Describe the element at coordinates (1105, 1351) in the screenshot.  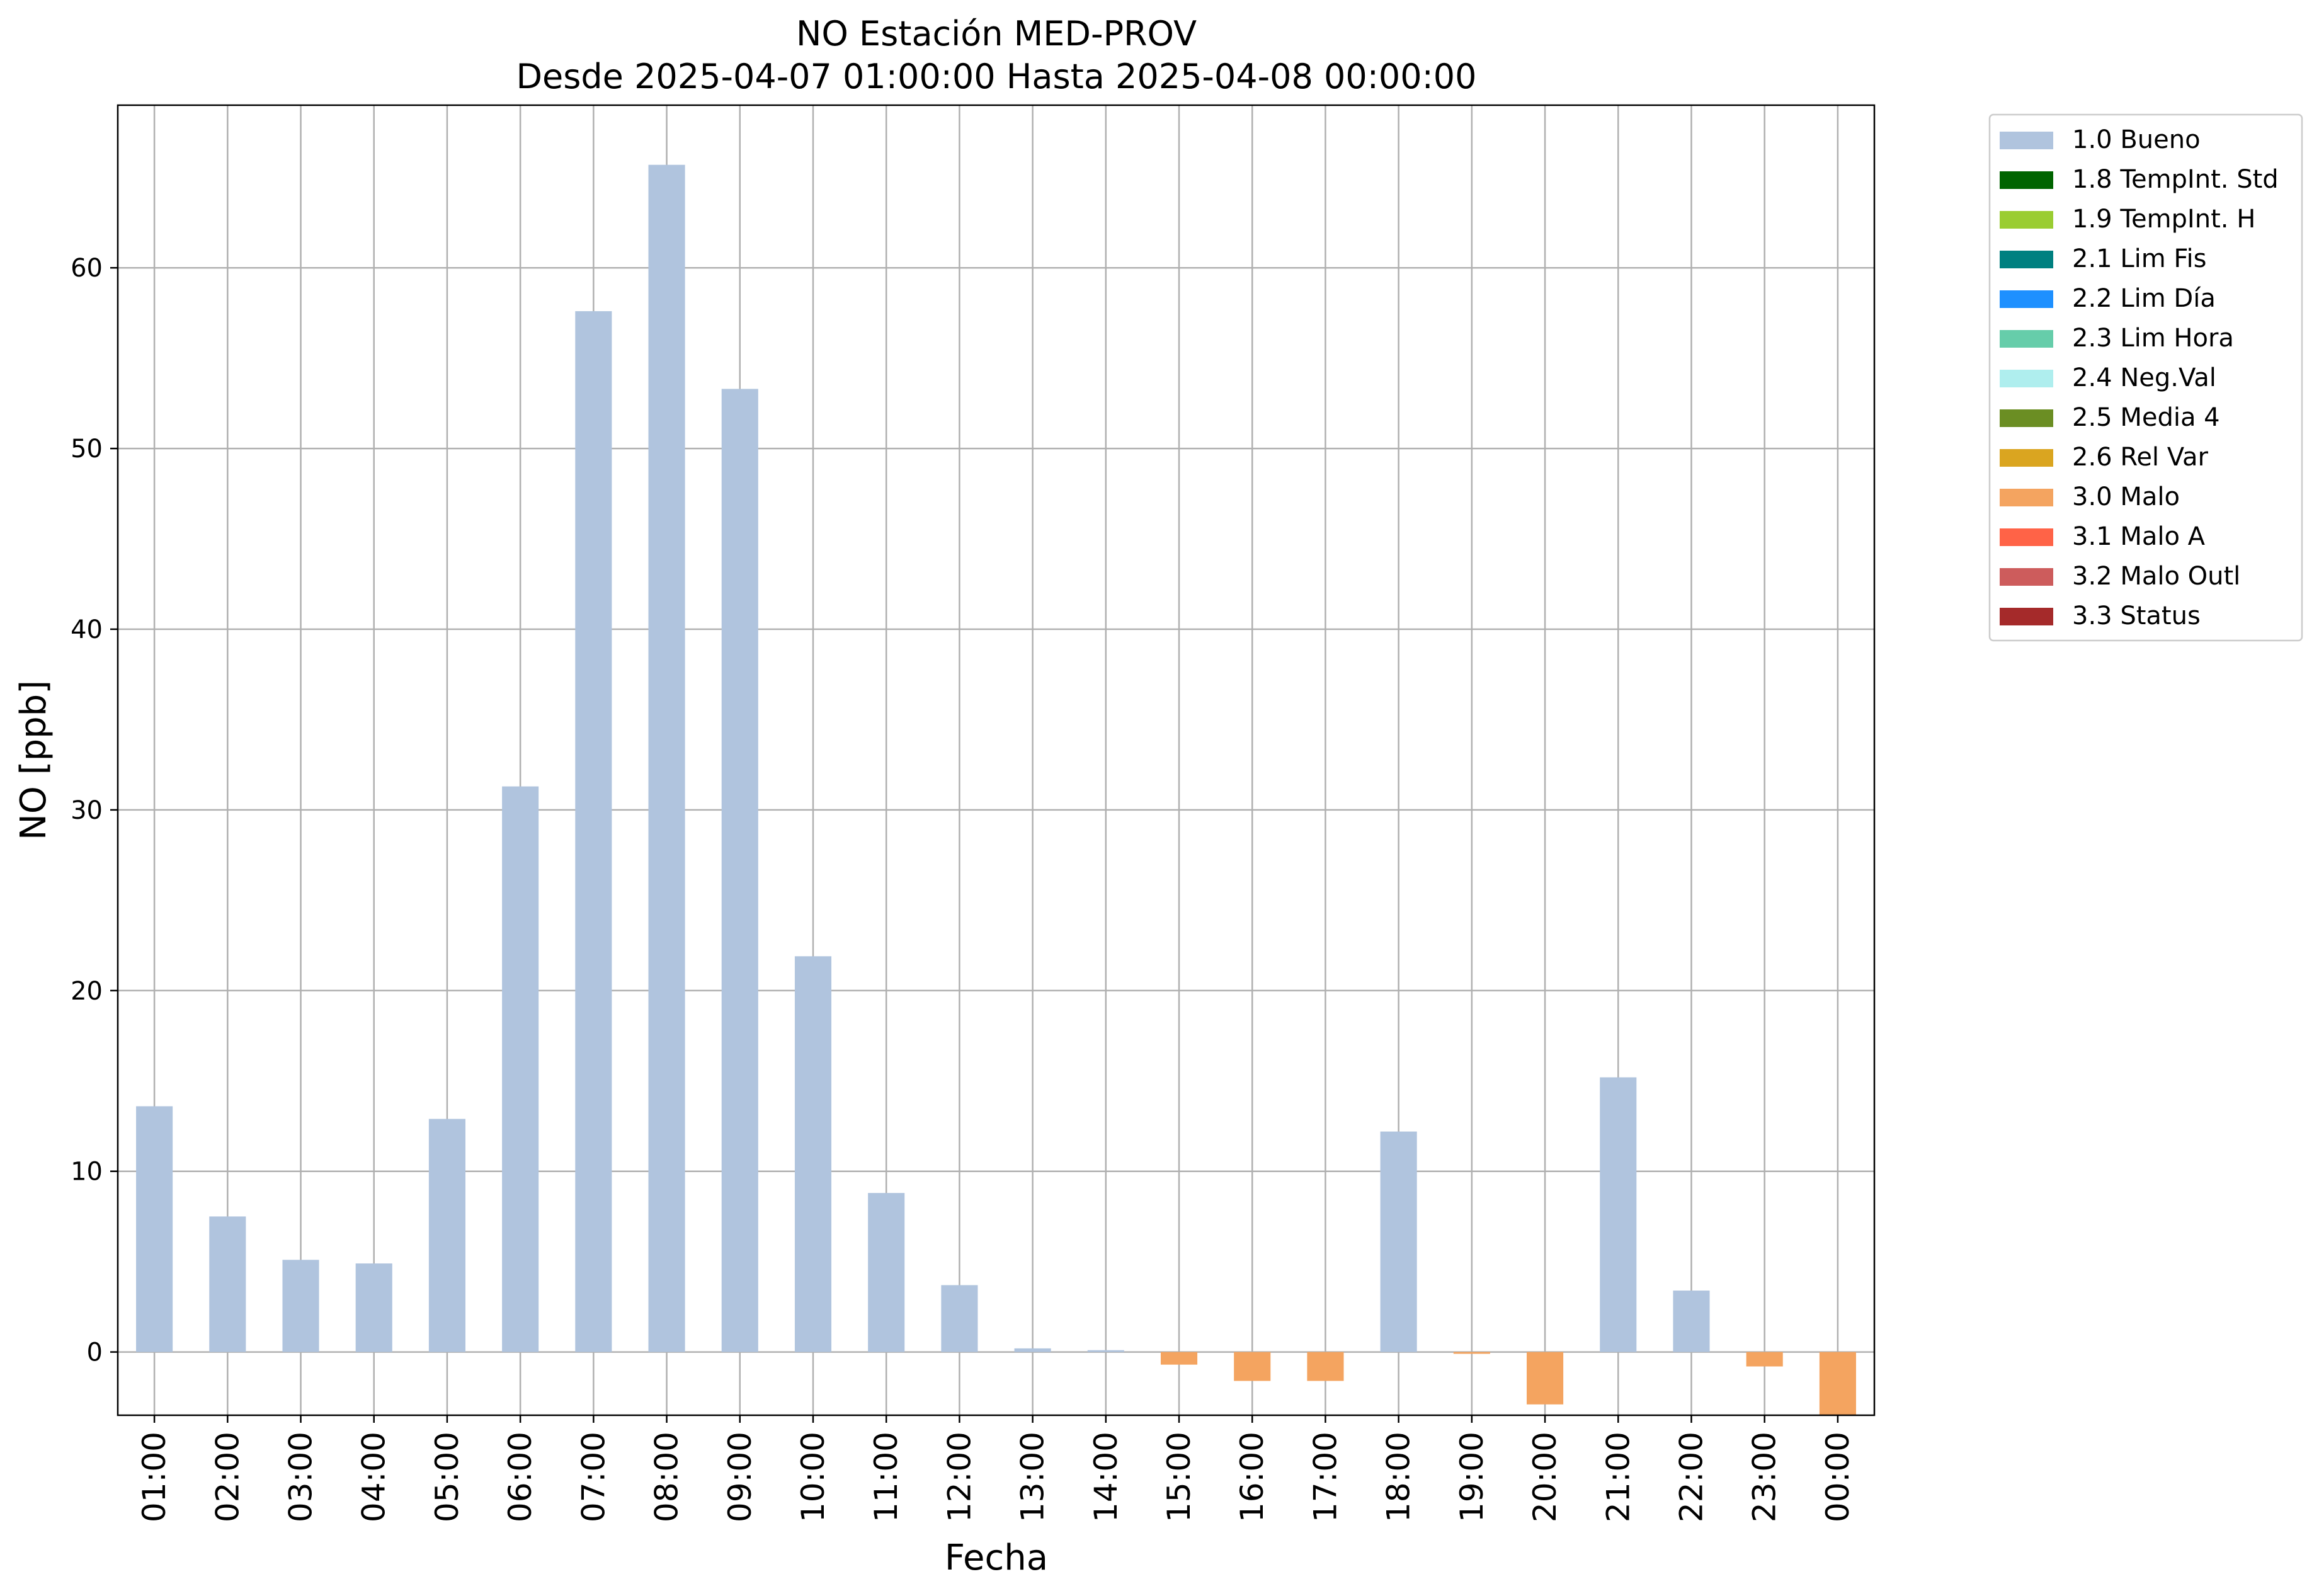
I see `bar-14:00` at that location.